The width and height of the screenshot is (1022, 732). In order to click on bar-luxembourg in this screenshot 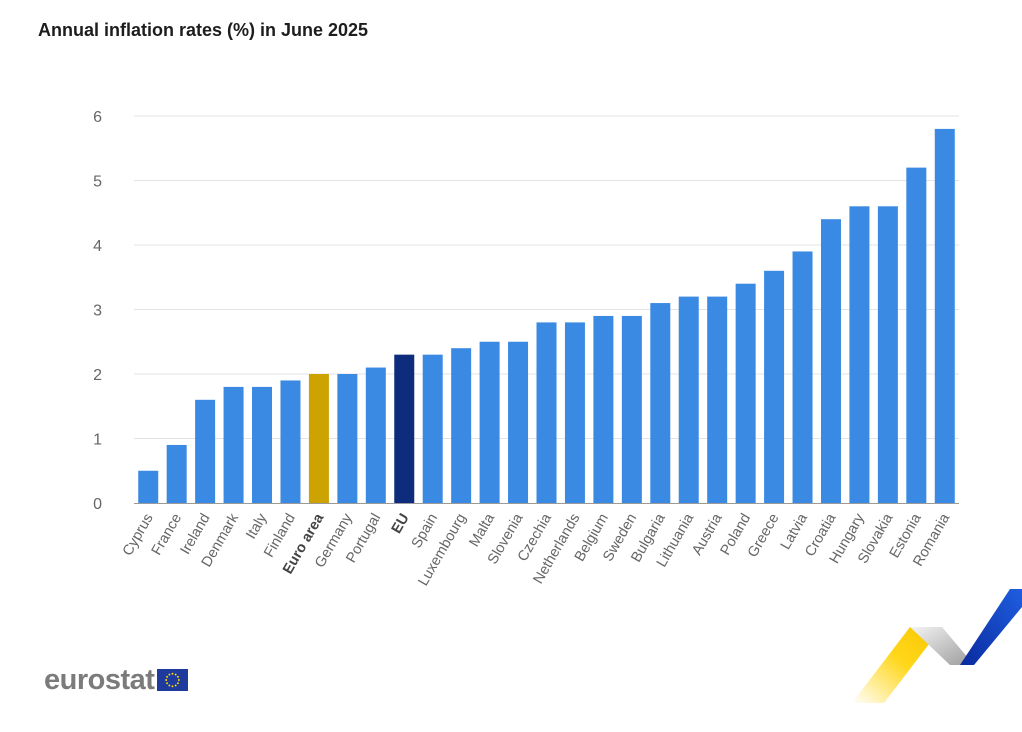, I will do `click(461, 425)`.